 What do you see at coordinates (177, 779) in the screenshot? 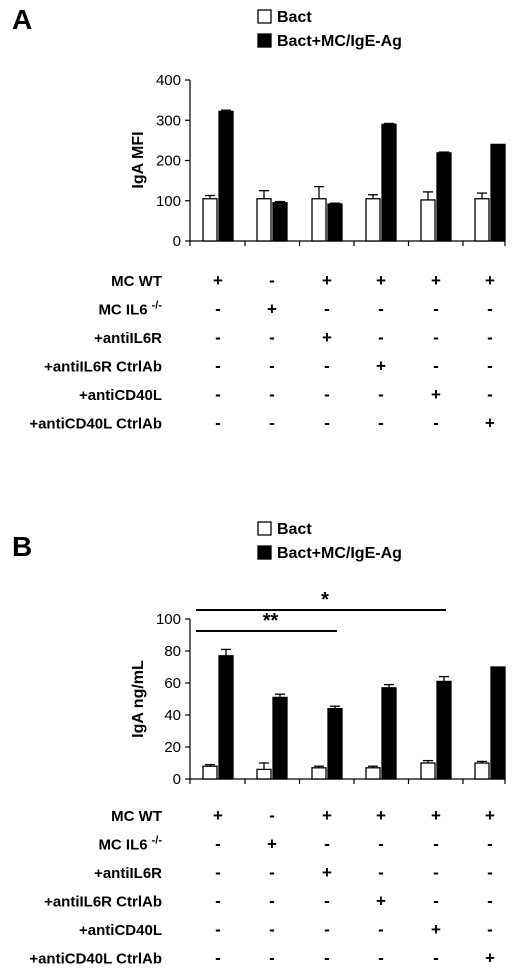
I see `y-tick-label: 0` at bounding box center [177, 779].